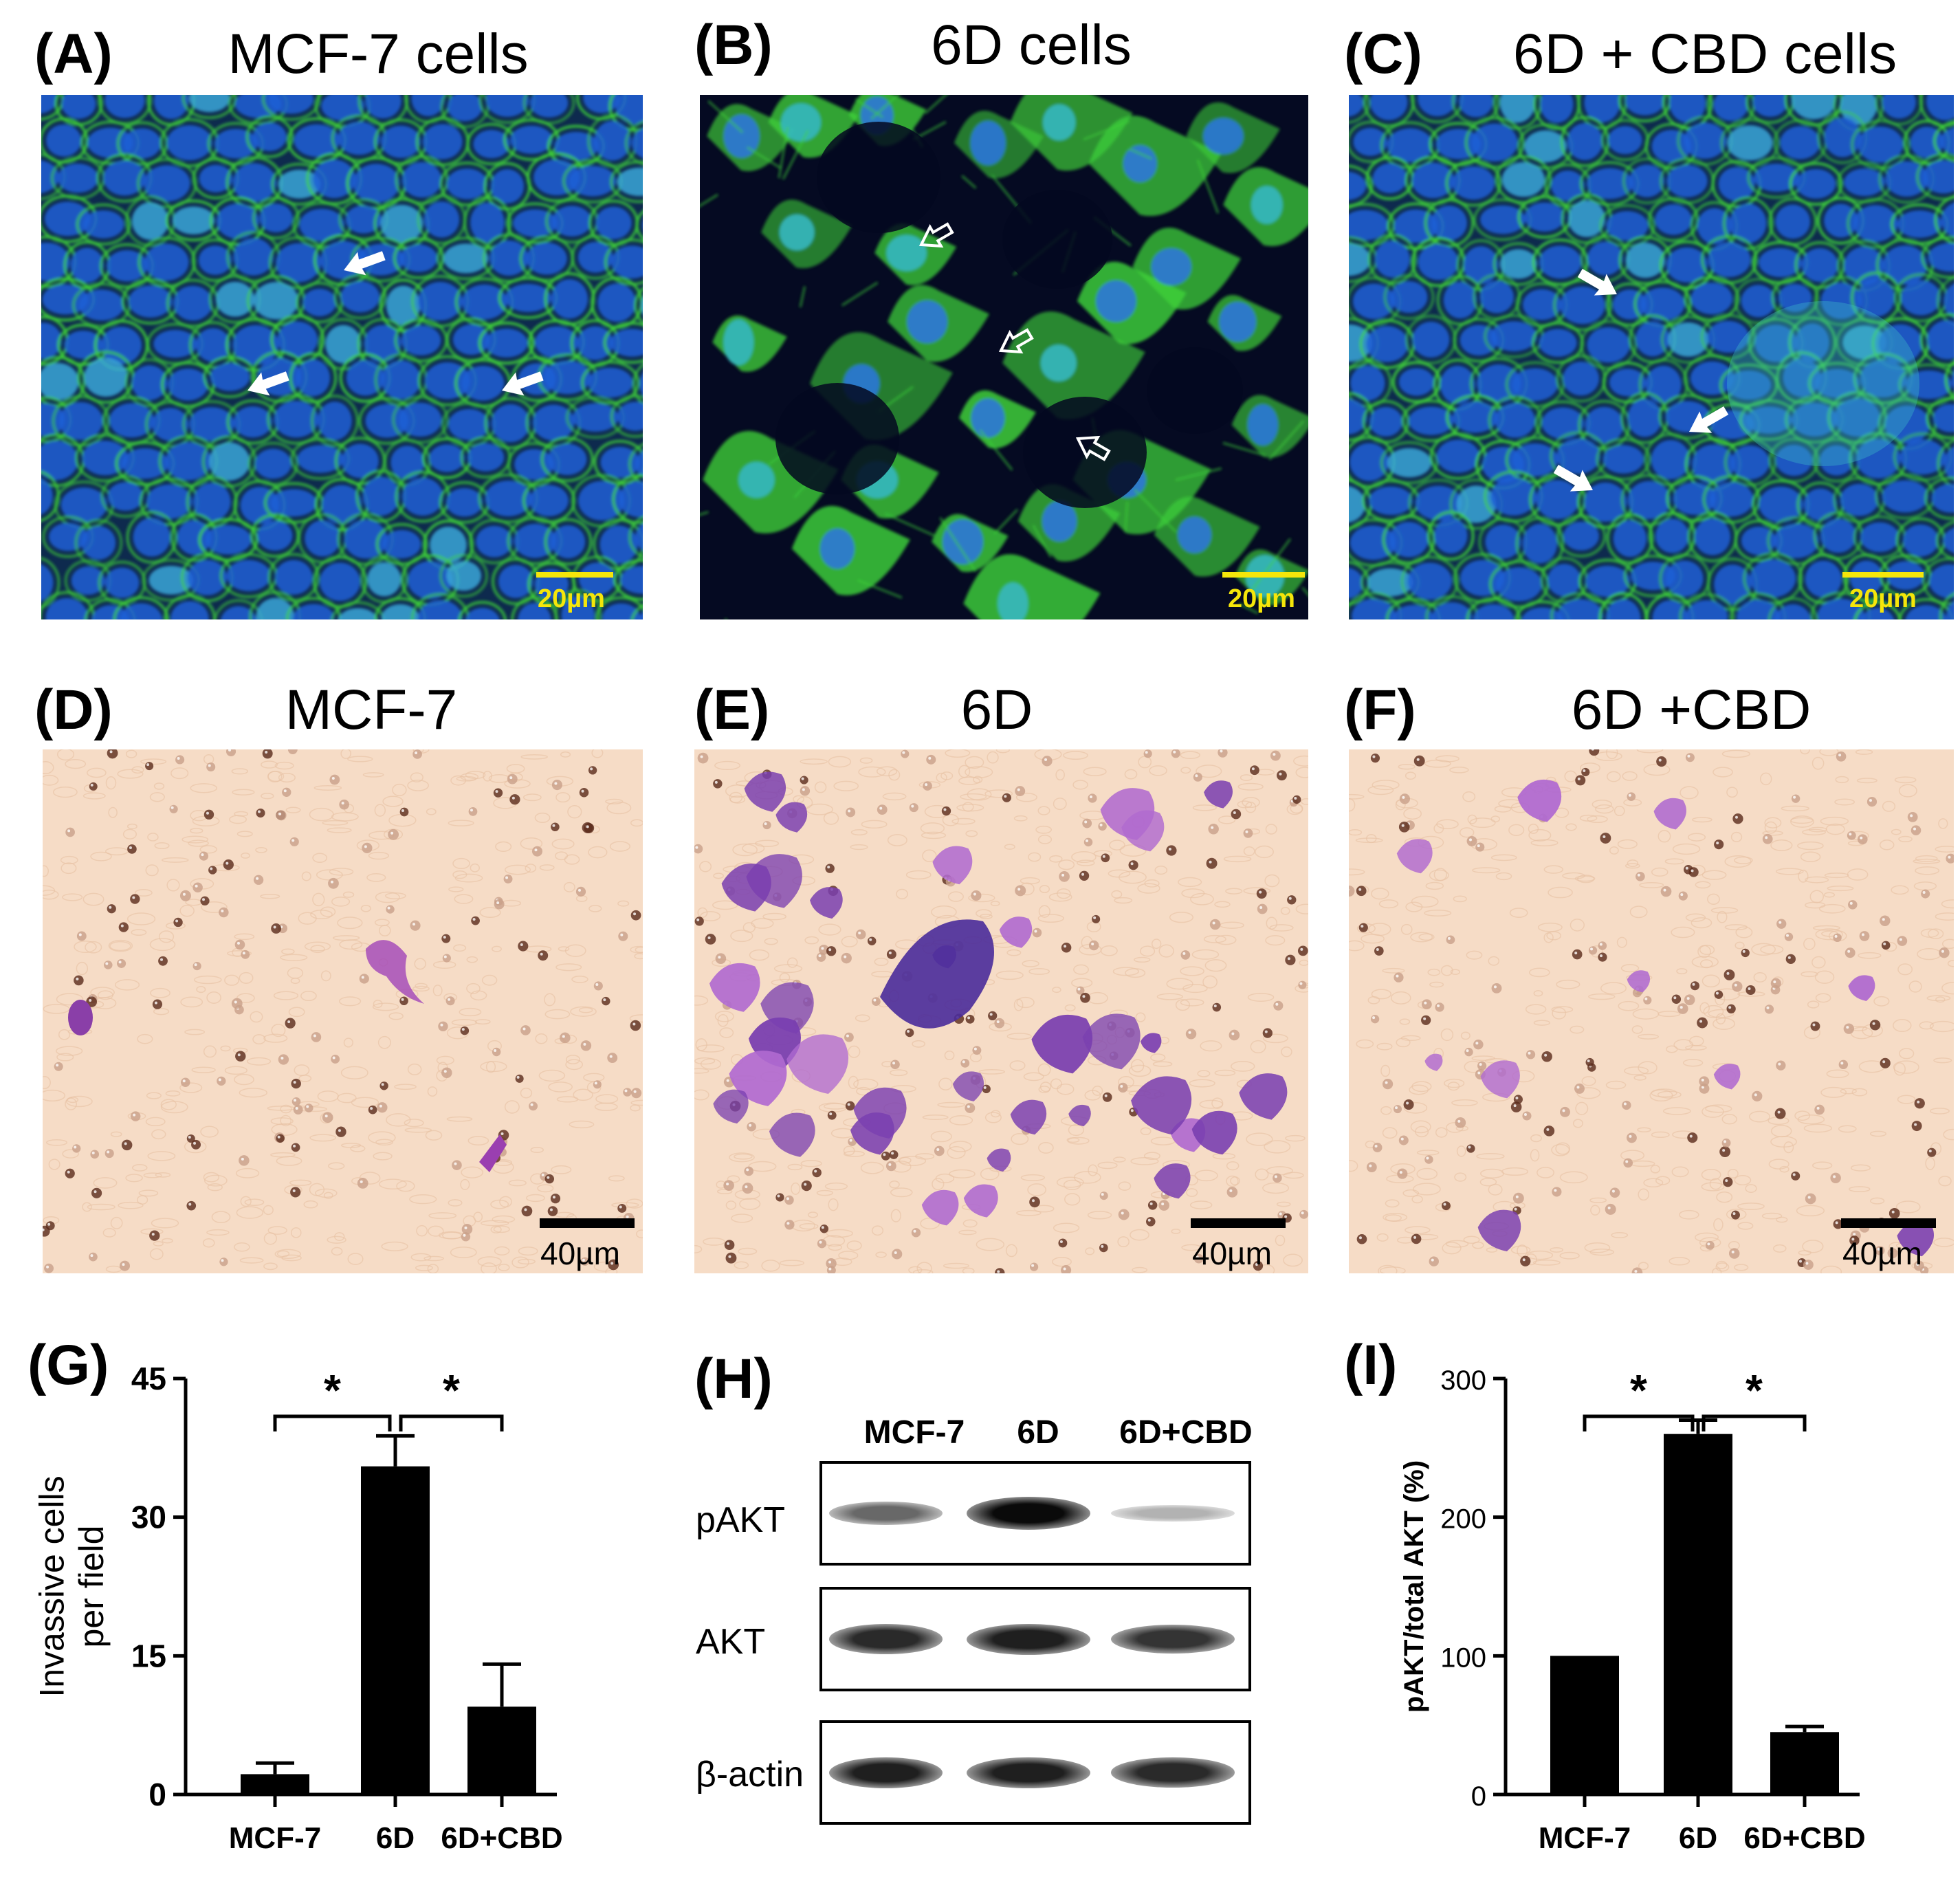 The image size is (1960, 1877). Describe the element at coordinates (1186, 1432) in the screenshot. I see `blot-column-6d-cbd: 6D+CBD` at that location.